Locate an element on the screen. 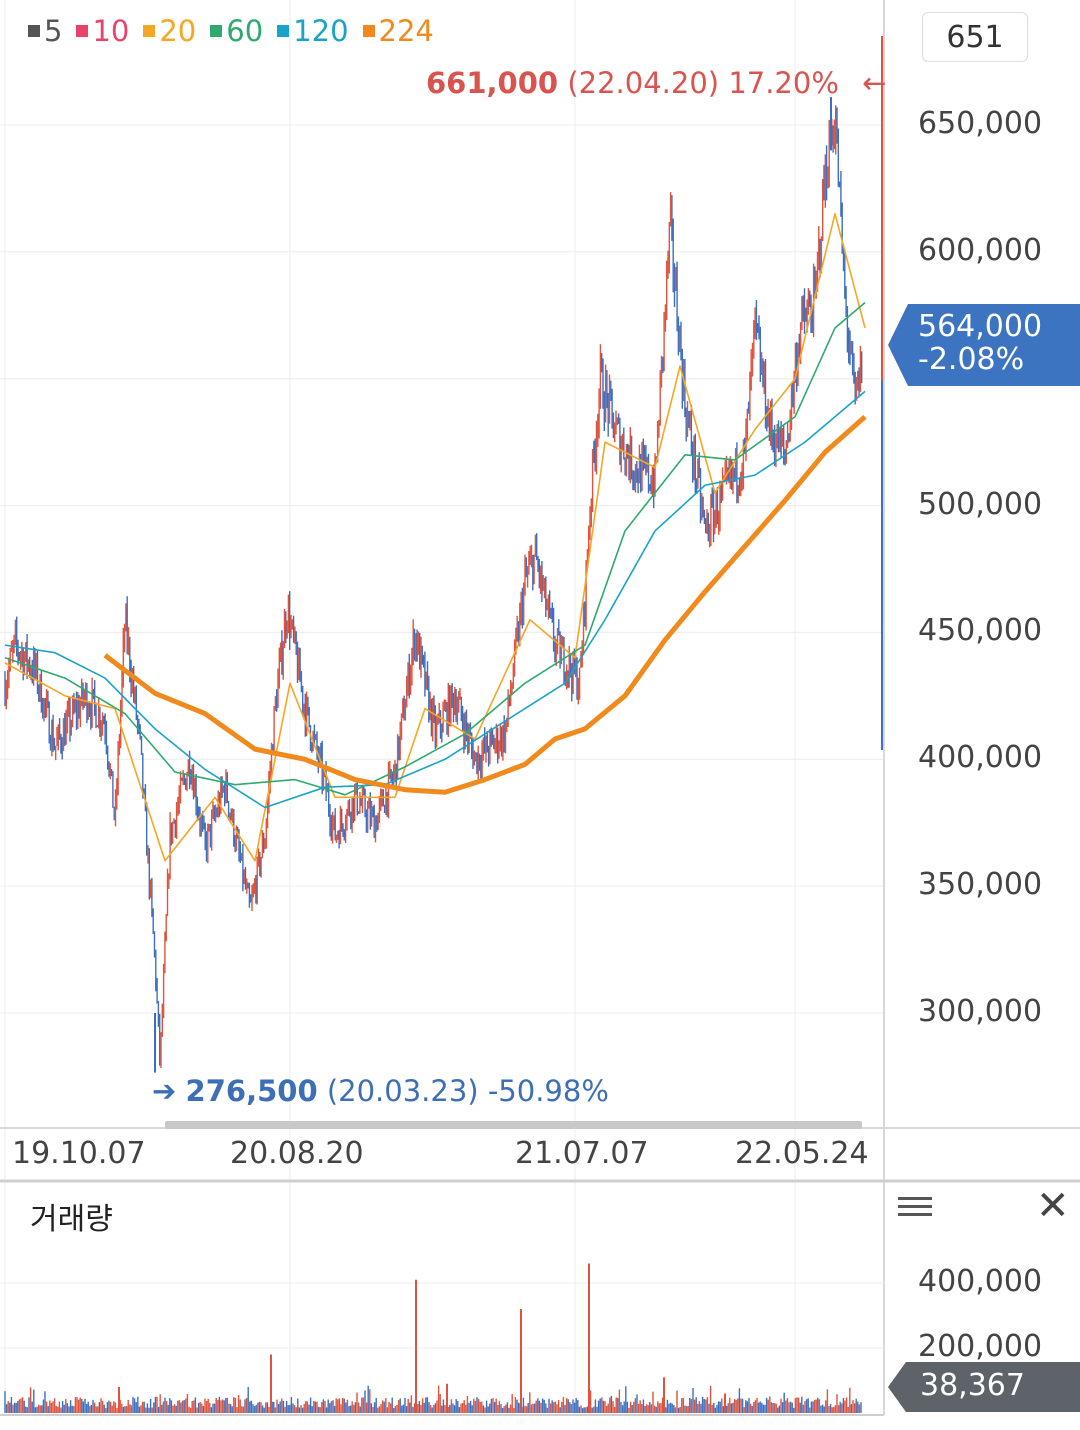 This screenshot has width=1080, height=1430. legend-item-10: 10 is located at coordinates (102, 31).